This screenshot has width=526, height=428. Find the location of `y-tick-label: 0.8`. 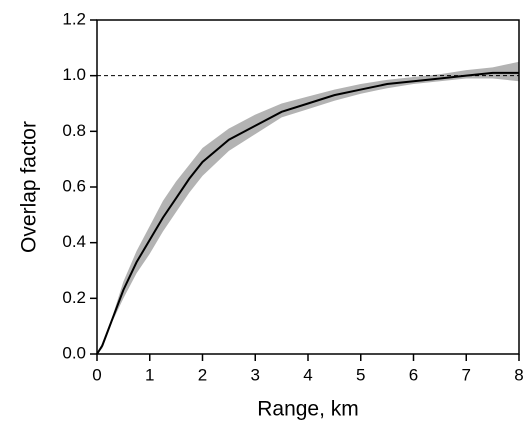

y-tick-label: 0.8 is located at coordinates (74, 130).